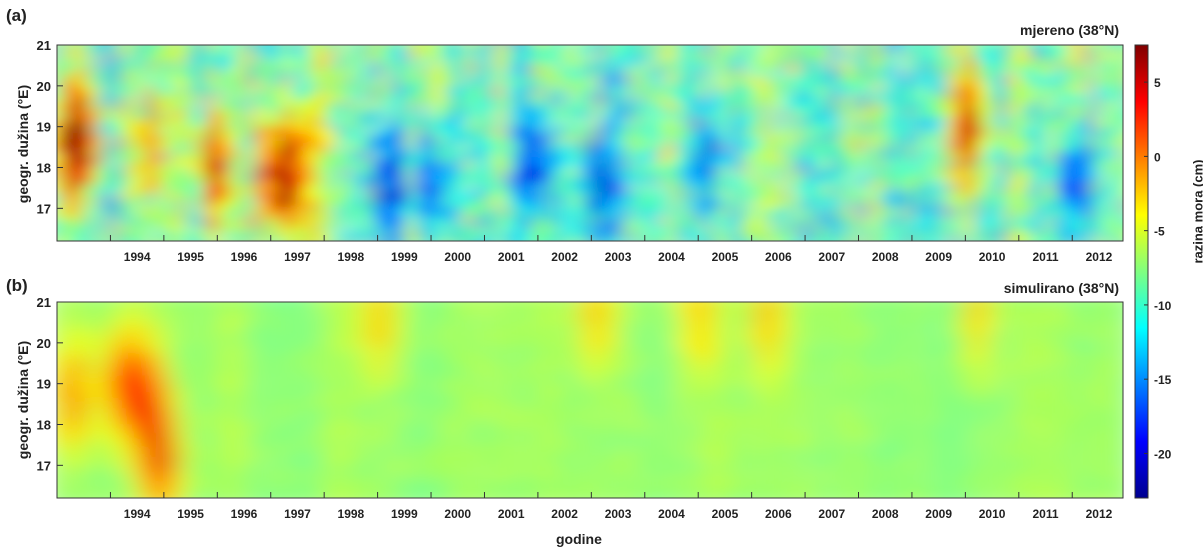  What do you see at coordinates (1163, 380) in the screenshot?
I see `colorbar-tick-label: -15` at bounding box center [1163, 380].